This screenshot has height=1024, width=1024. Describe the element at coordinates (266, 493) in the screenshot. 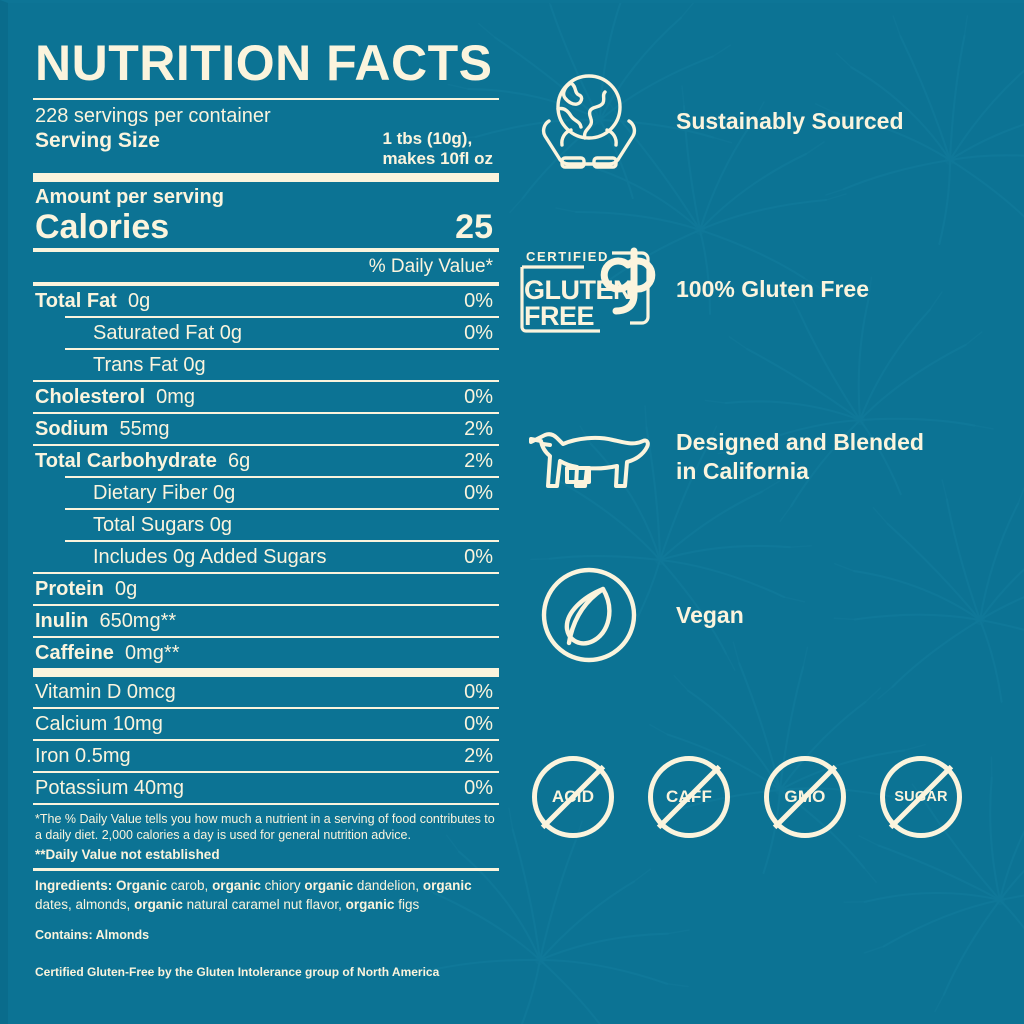

I see `nutrient-row: Dietary Fiber 0g 0%` at that location.